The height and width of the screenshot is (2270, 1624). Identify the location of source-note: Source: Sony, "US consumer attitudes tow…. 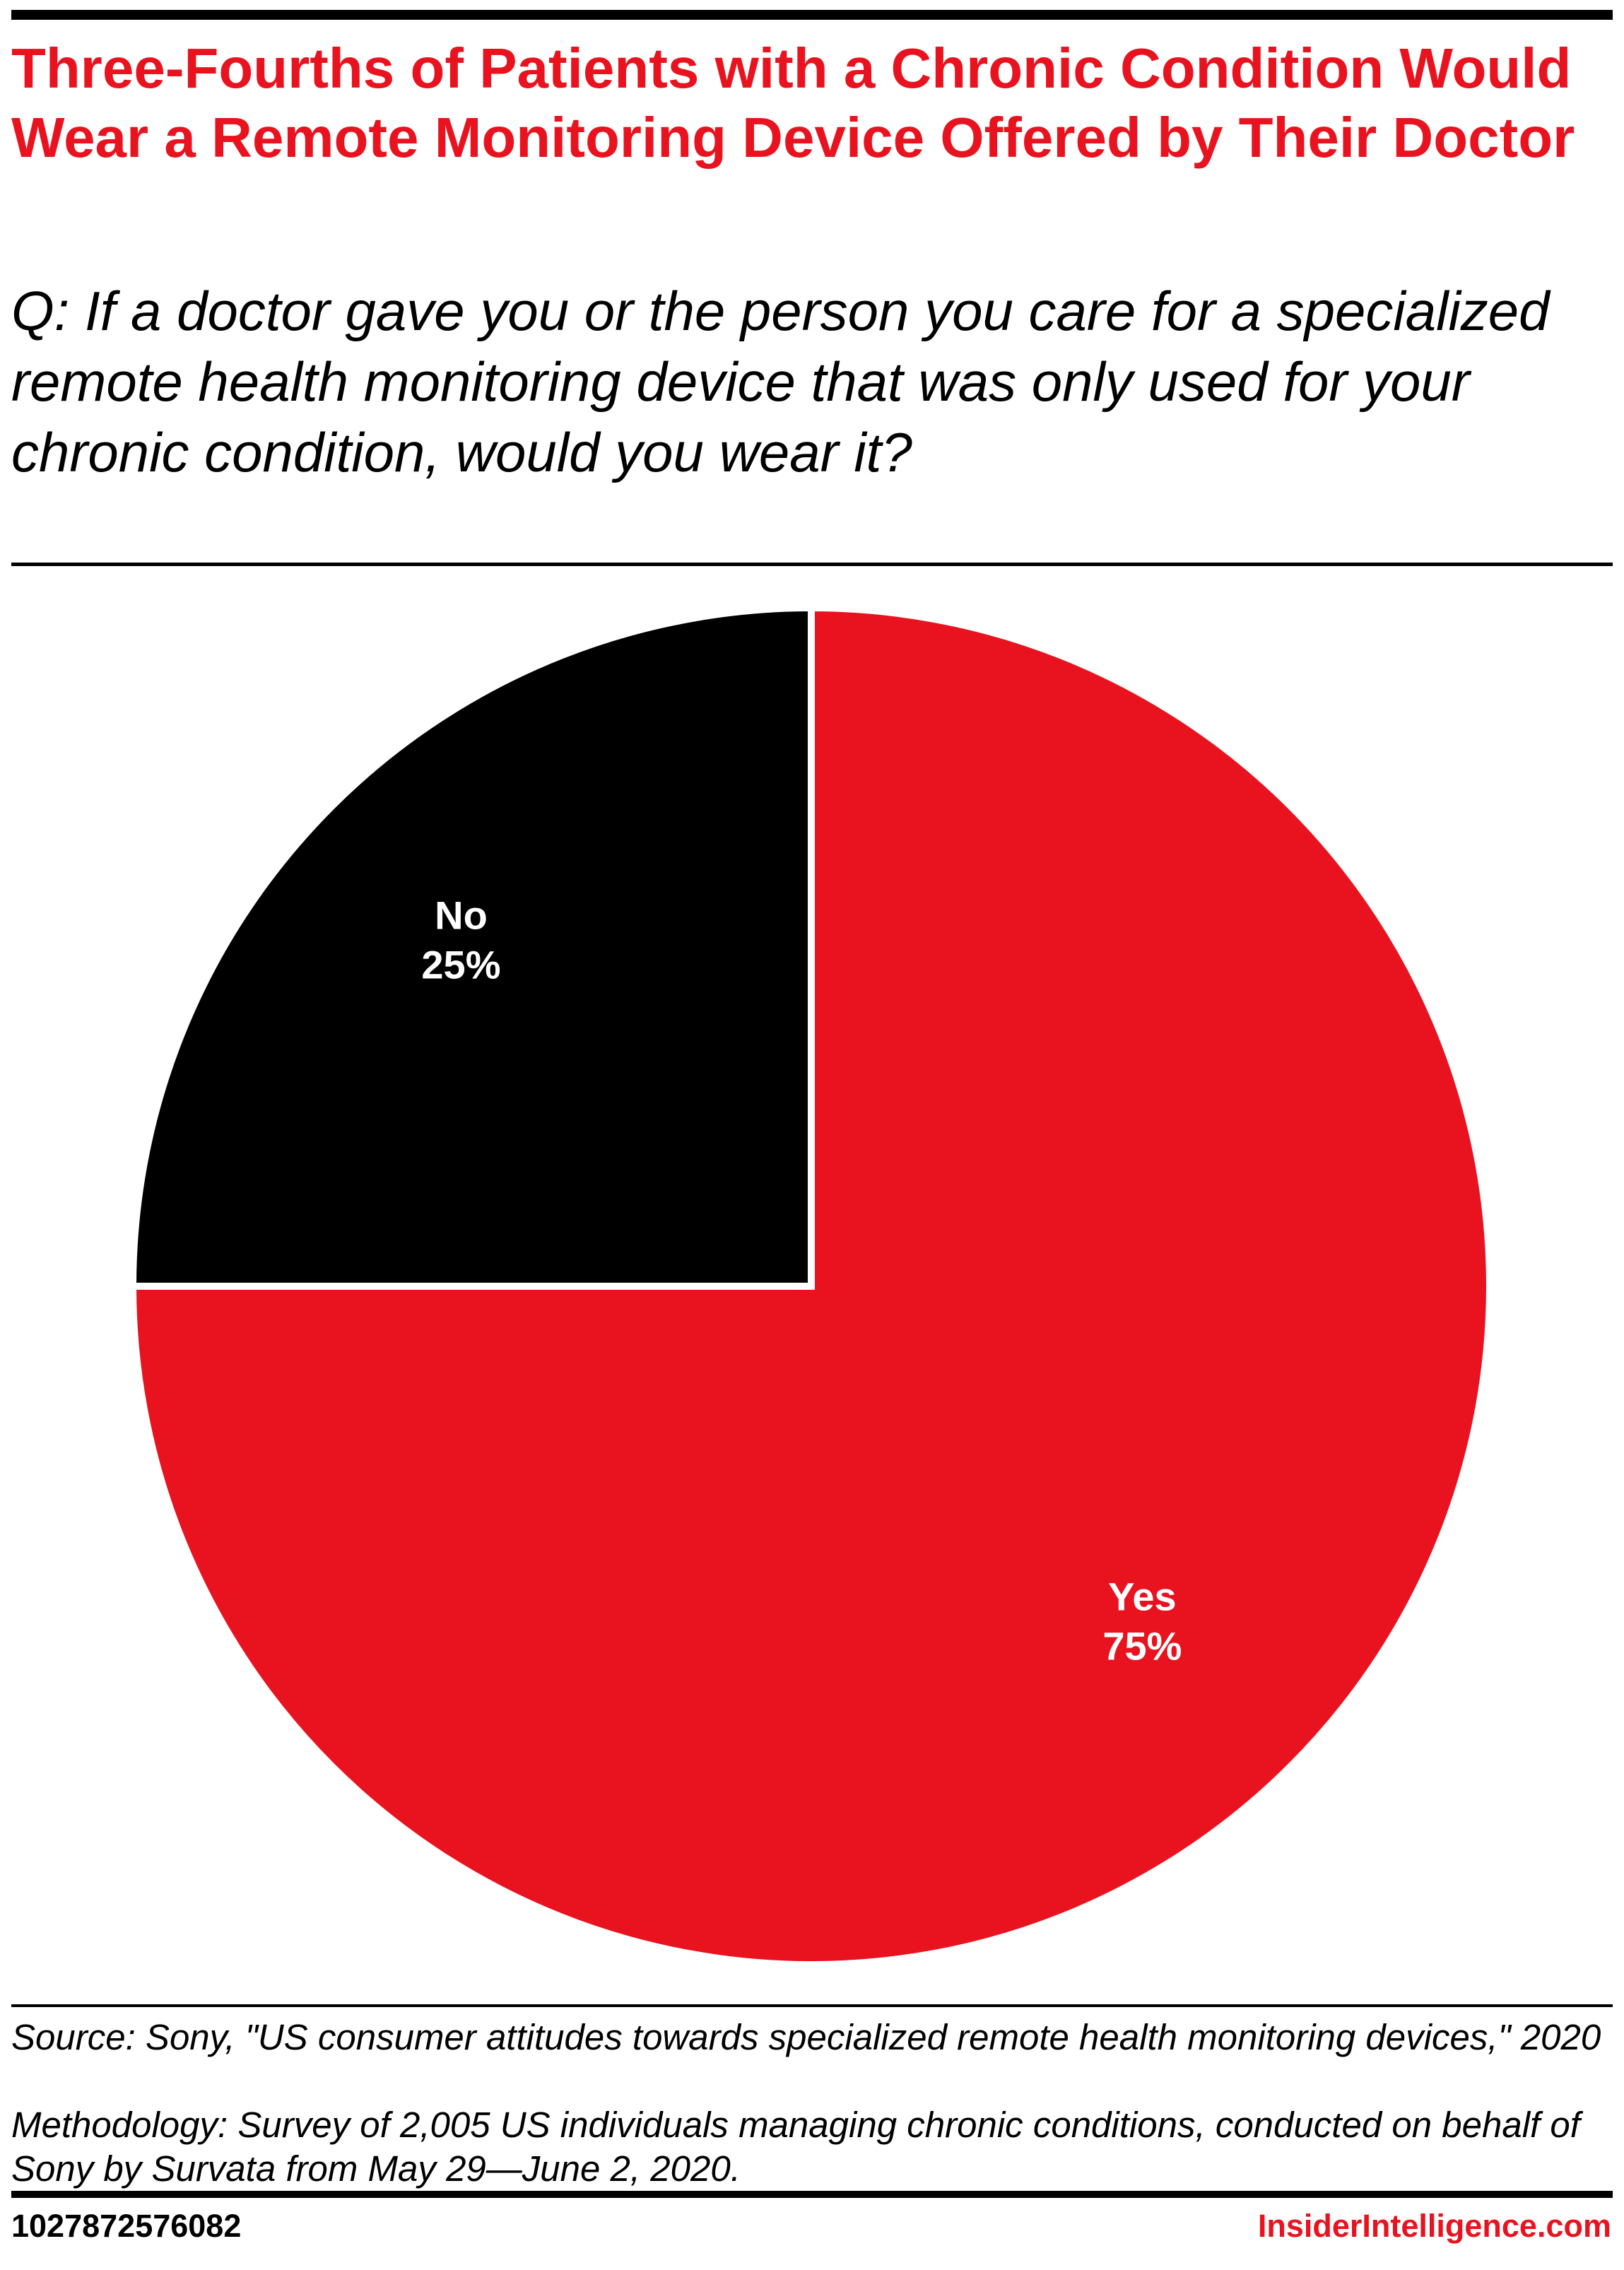
(806, 2037).